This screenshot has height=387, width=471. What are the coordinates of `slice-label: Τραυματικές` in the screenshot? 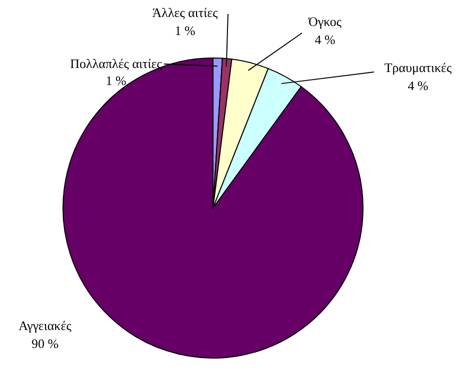 It's located at (418, 67).